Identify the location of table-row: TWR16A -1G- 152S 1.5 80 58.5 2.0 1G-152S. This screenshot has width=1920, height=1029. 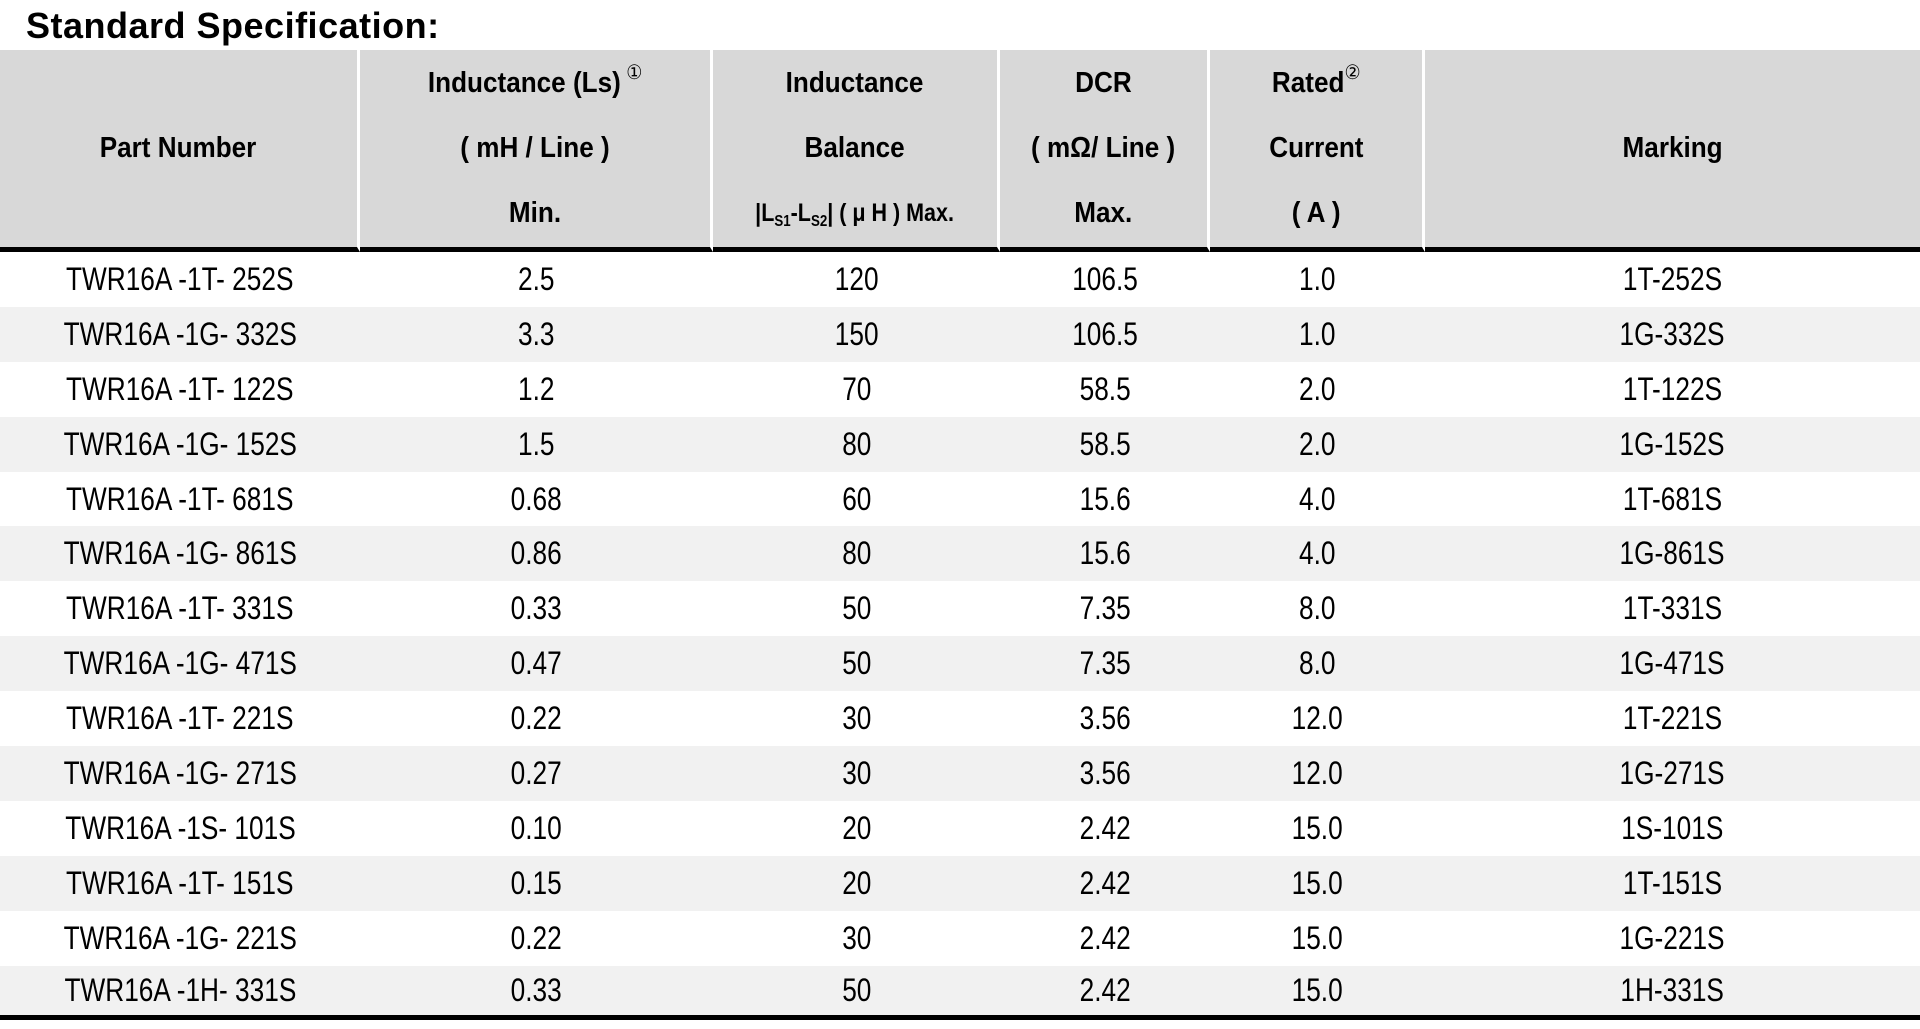
(960, 444).